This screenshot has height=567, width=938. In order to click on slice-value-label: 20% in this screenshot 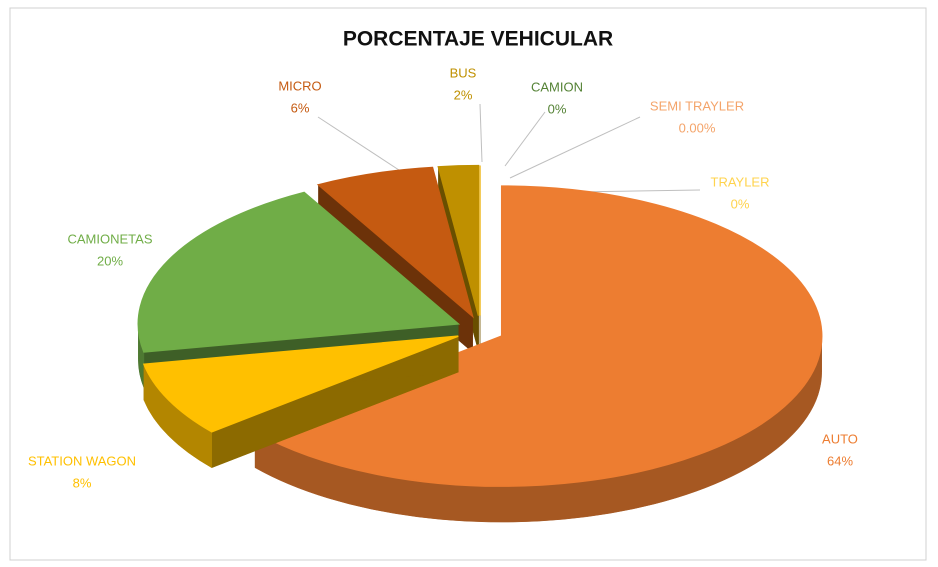, I will do `click(110, 260)`.